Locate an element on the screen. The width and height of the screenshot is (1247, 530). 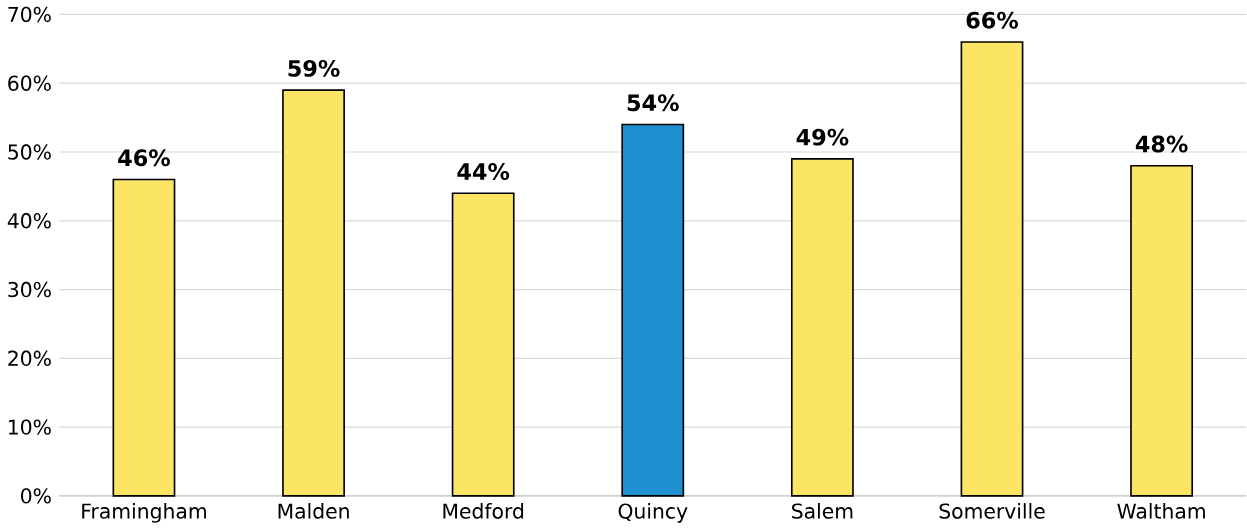
data-label: 48% is located at coordinates (1161, 144).